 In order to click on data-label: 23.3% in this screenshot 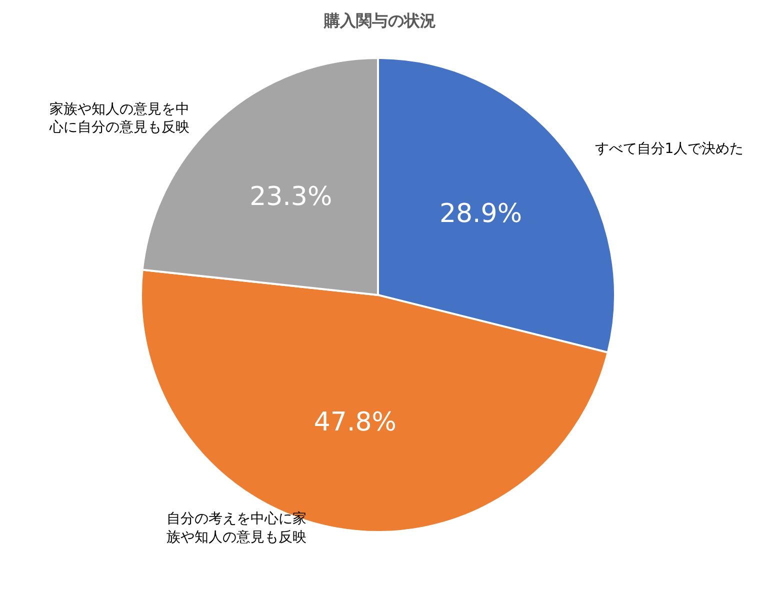, I will do `click(291, 197)`.